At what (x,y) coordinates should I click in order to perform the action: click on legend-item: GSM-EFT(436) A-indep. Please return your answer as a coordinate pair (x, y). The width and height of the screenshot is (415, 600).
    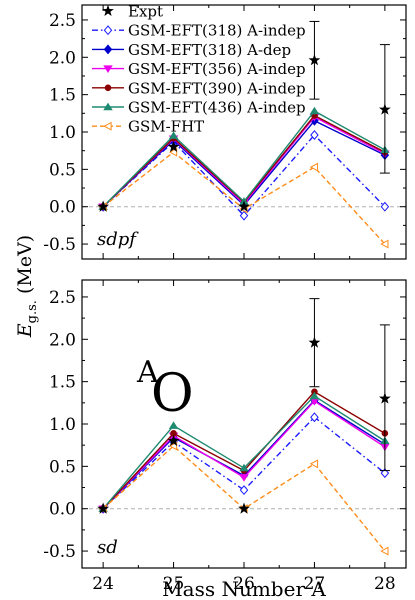
    Looking at the image, I should click on (199, 108).